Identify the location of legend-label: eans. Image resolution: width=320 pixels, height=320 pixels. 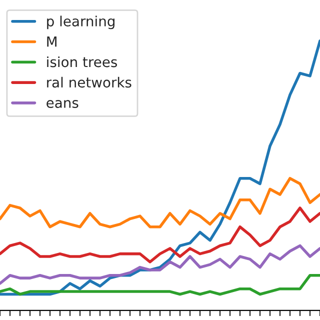
(62, 104).